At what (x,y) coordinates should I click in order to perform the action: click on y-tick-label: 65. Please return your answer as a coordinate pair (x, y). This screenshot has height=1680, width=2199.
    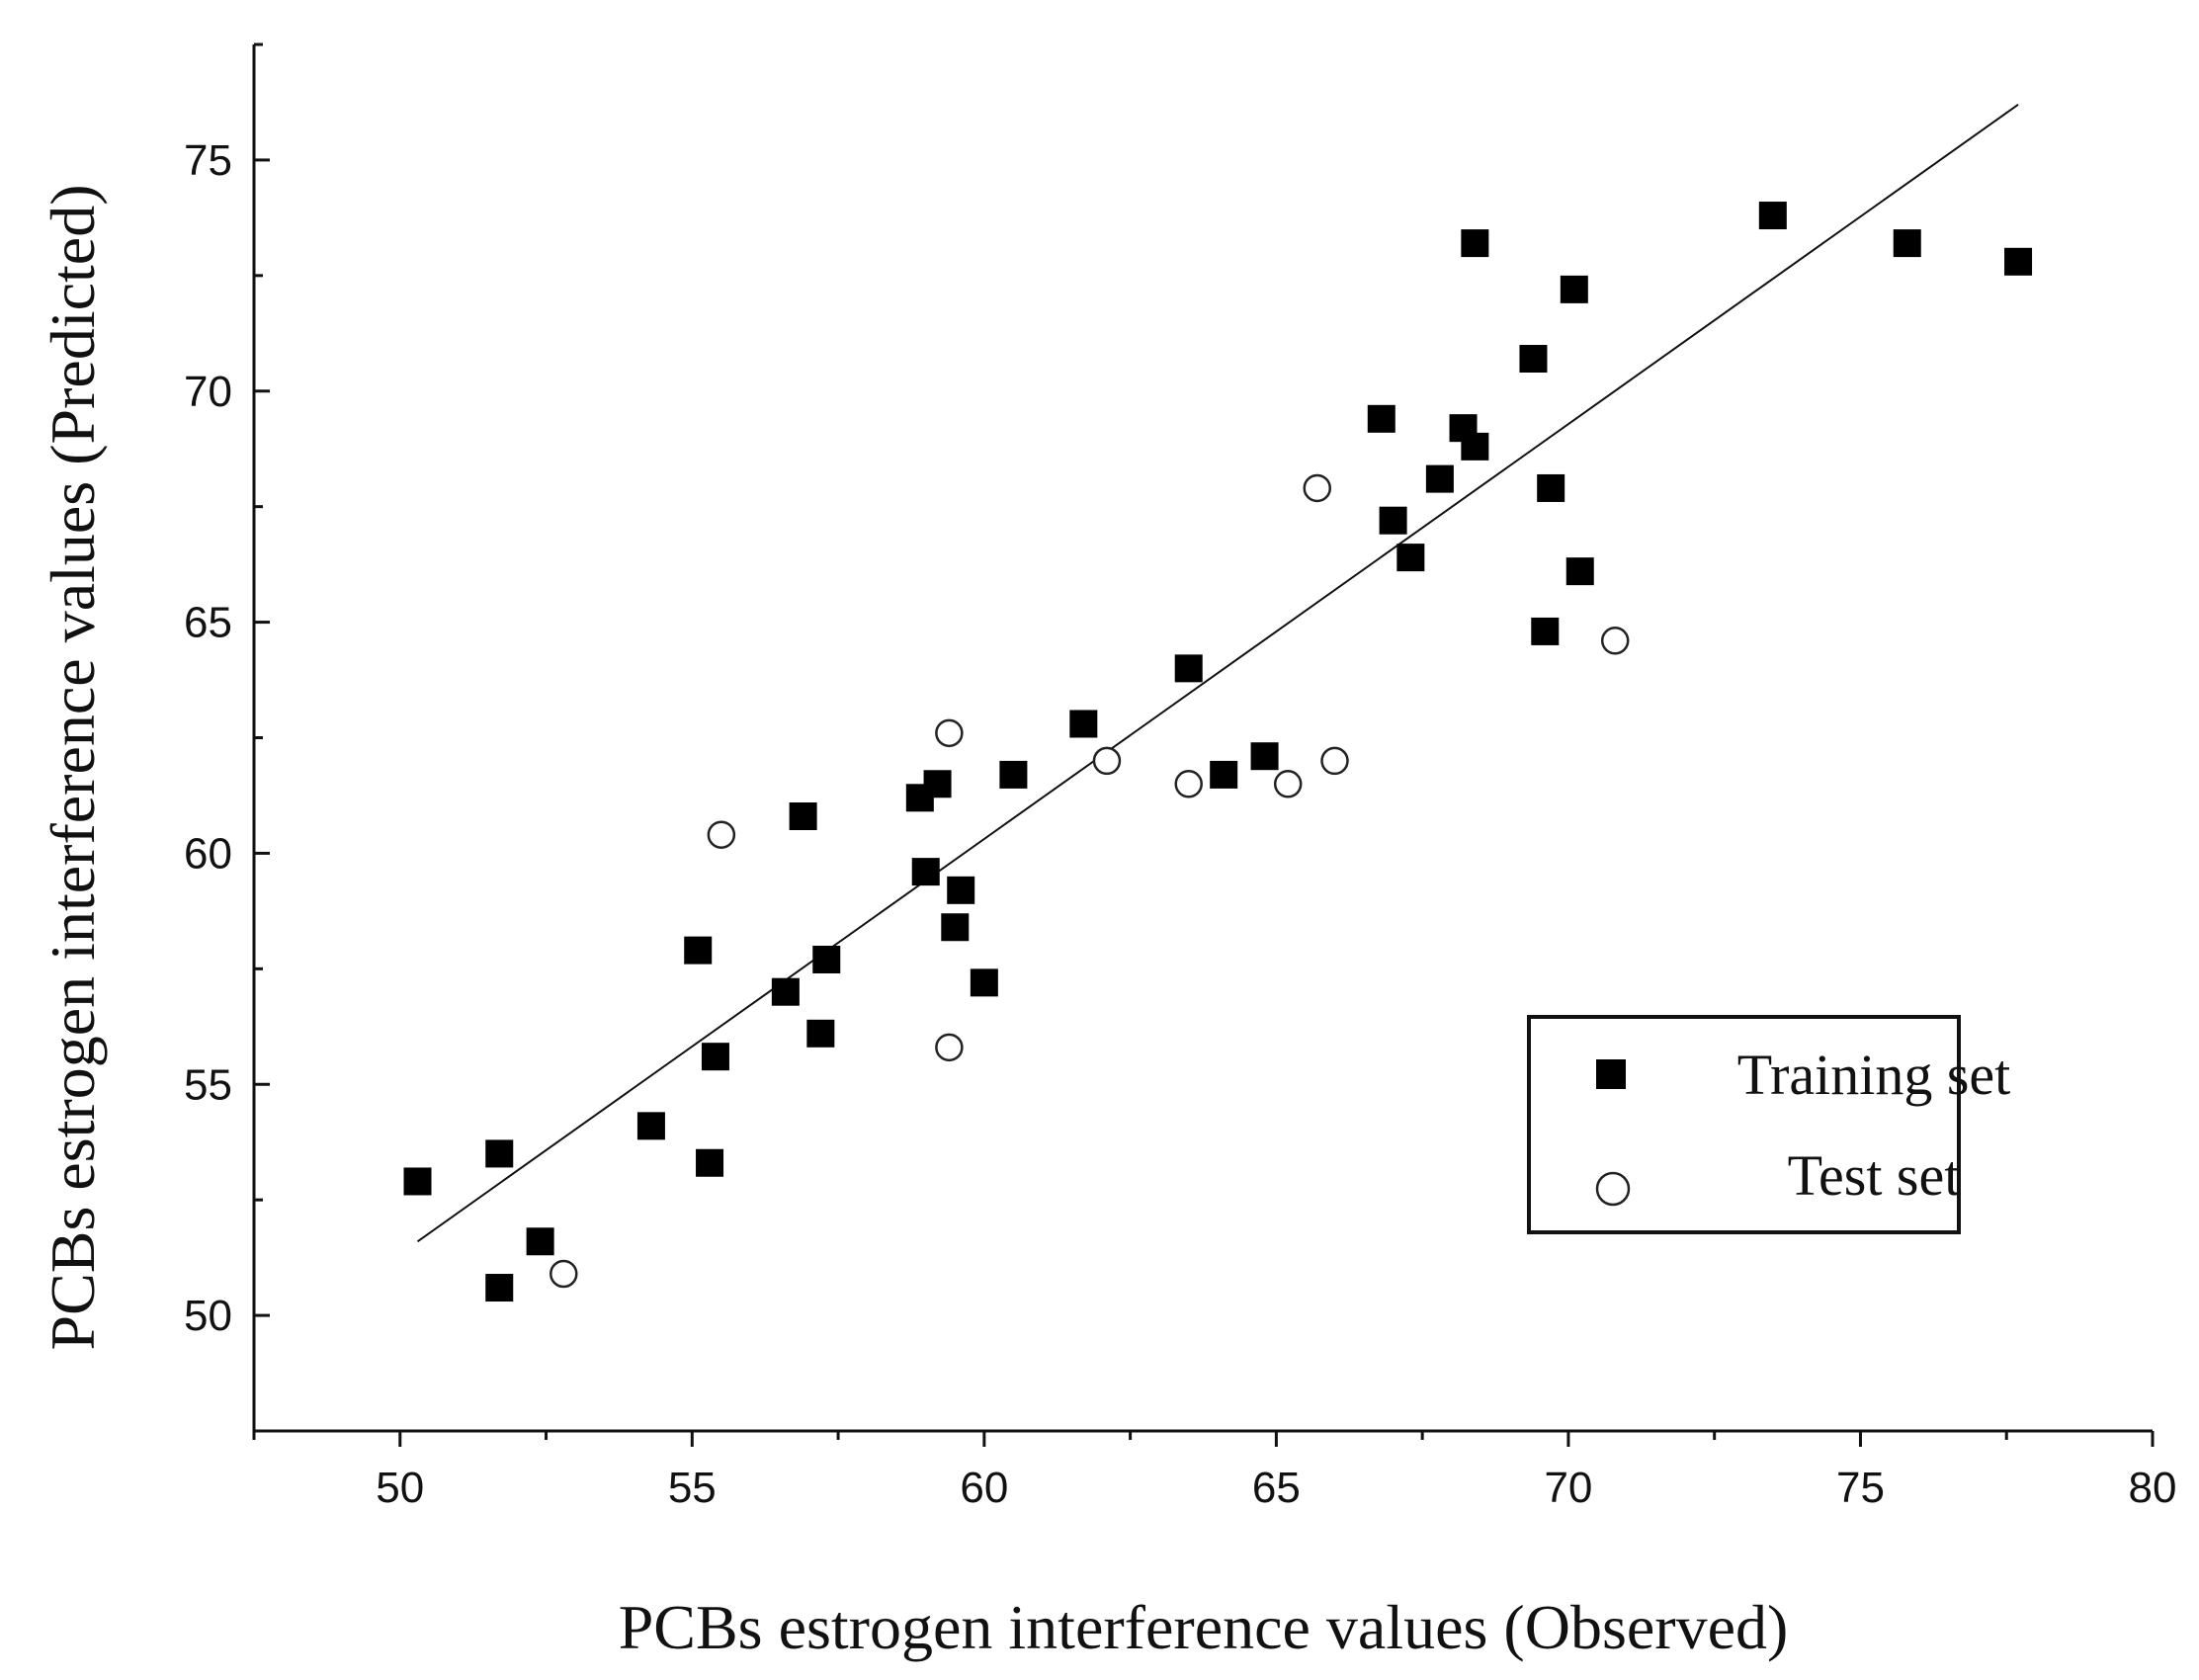
    Looking at the image, I should click on (208, 623).